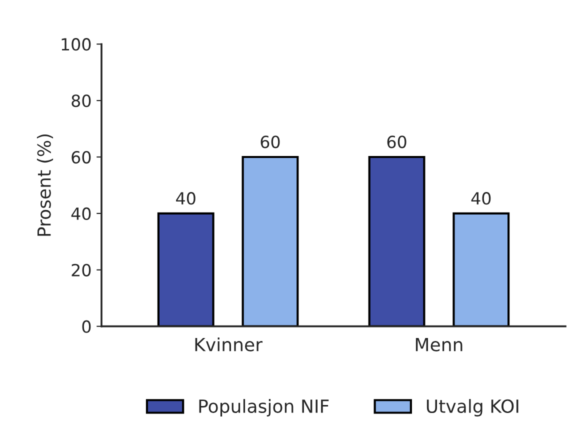  Describe the element at coordinates (45, 185) in the screenshot. I see `y-axis-title: Prosent (%)` at that location.